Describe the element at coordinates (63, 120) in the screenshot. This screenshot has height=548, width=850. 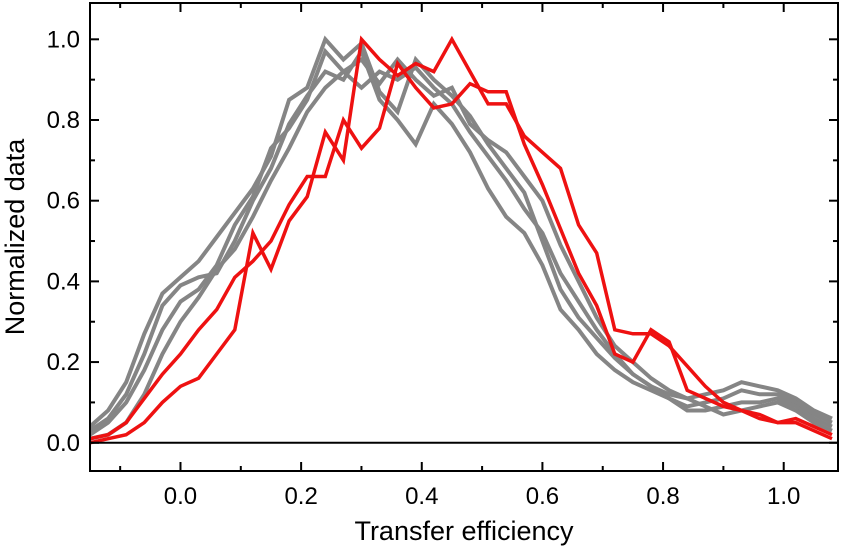
I see `y-tick-label: 0.8` at that location.